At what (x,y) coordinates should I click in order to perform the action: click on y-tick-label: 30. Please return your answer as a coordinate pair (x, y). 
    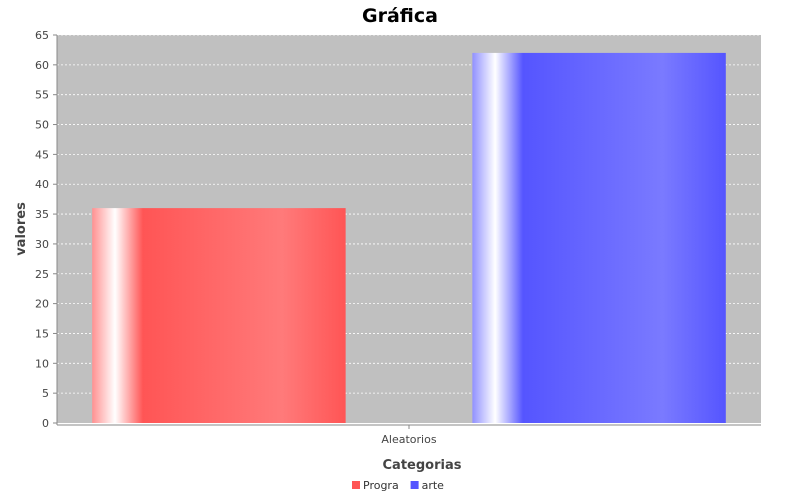
    Looking at the image, I should click on (42, 244).